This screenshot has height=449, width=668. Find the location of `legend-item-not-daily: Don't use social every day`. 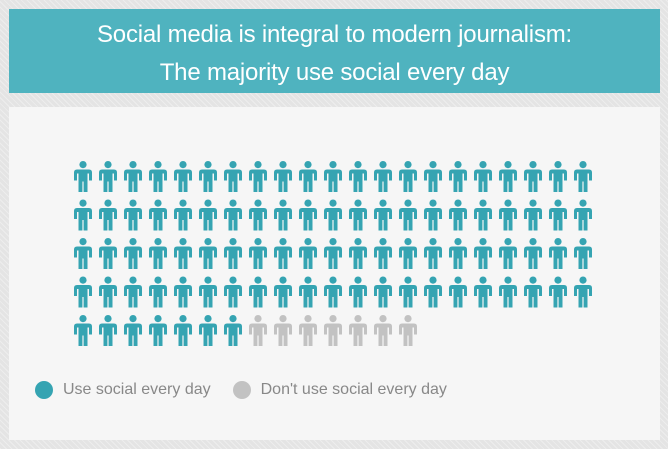

legend-item-not-daily: Don't use social every day is located at coordinates (339, 390).